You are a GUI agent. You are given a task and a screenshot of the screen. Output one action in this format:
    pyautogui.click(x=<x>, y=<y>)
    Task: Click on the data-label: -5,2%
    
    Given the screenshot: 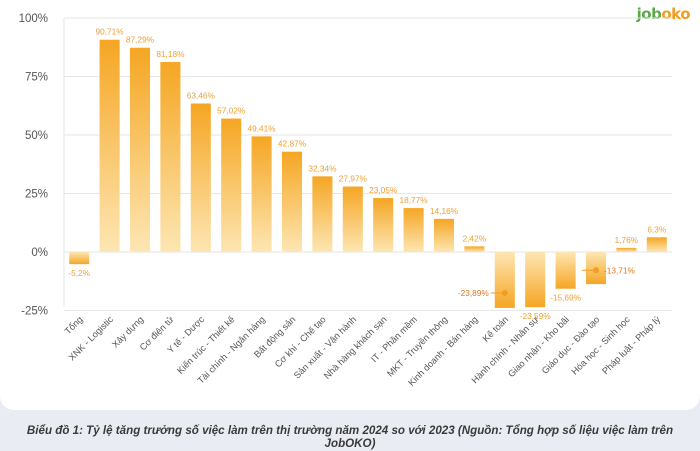 What is the action you would take?
    pyautogui.click(x=79, y=273)
    